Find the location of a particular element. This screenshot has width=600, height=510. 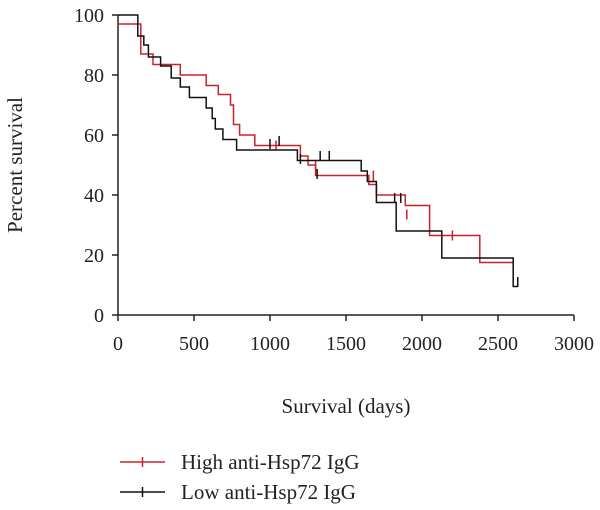

legend-label: Low anti-Hsp72 IgG is located at coordinates (268, 492).